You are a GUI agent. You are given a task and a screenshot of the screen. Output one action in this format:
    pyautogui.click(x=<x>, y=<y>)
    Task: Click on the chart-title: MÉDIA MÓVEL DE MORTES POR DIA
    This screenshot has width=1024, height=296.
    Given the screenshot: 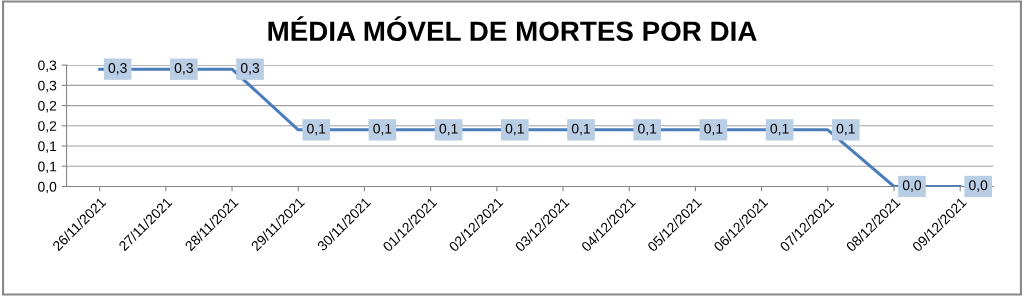 What is the action you would take?
    pyautogui.click(x=512, y=29)
    